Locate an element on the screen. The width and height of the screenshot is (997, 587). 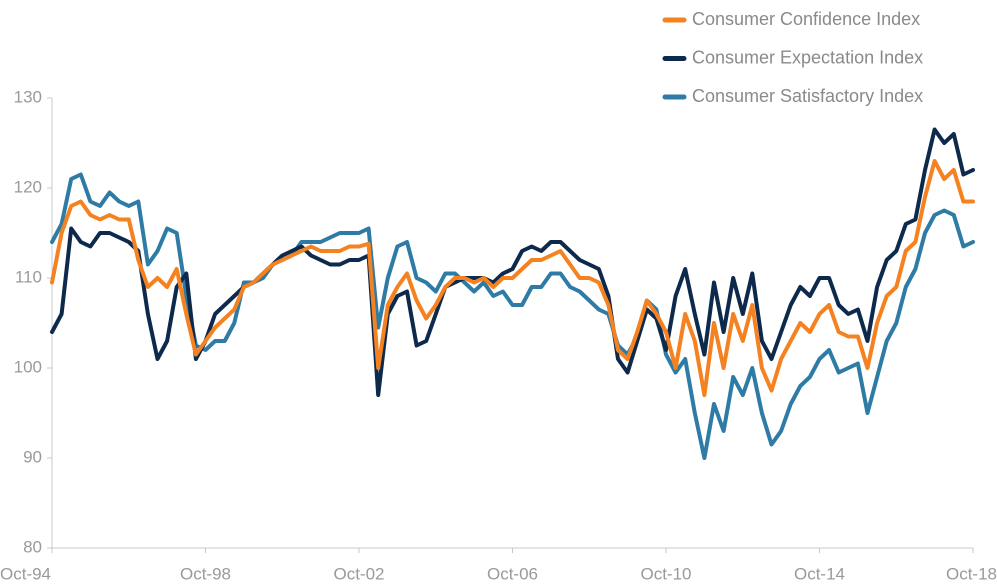
x-tick-label: Oct-18 is located at coordinates (971, 573).